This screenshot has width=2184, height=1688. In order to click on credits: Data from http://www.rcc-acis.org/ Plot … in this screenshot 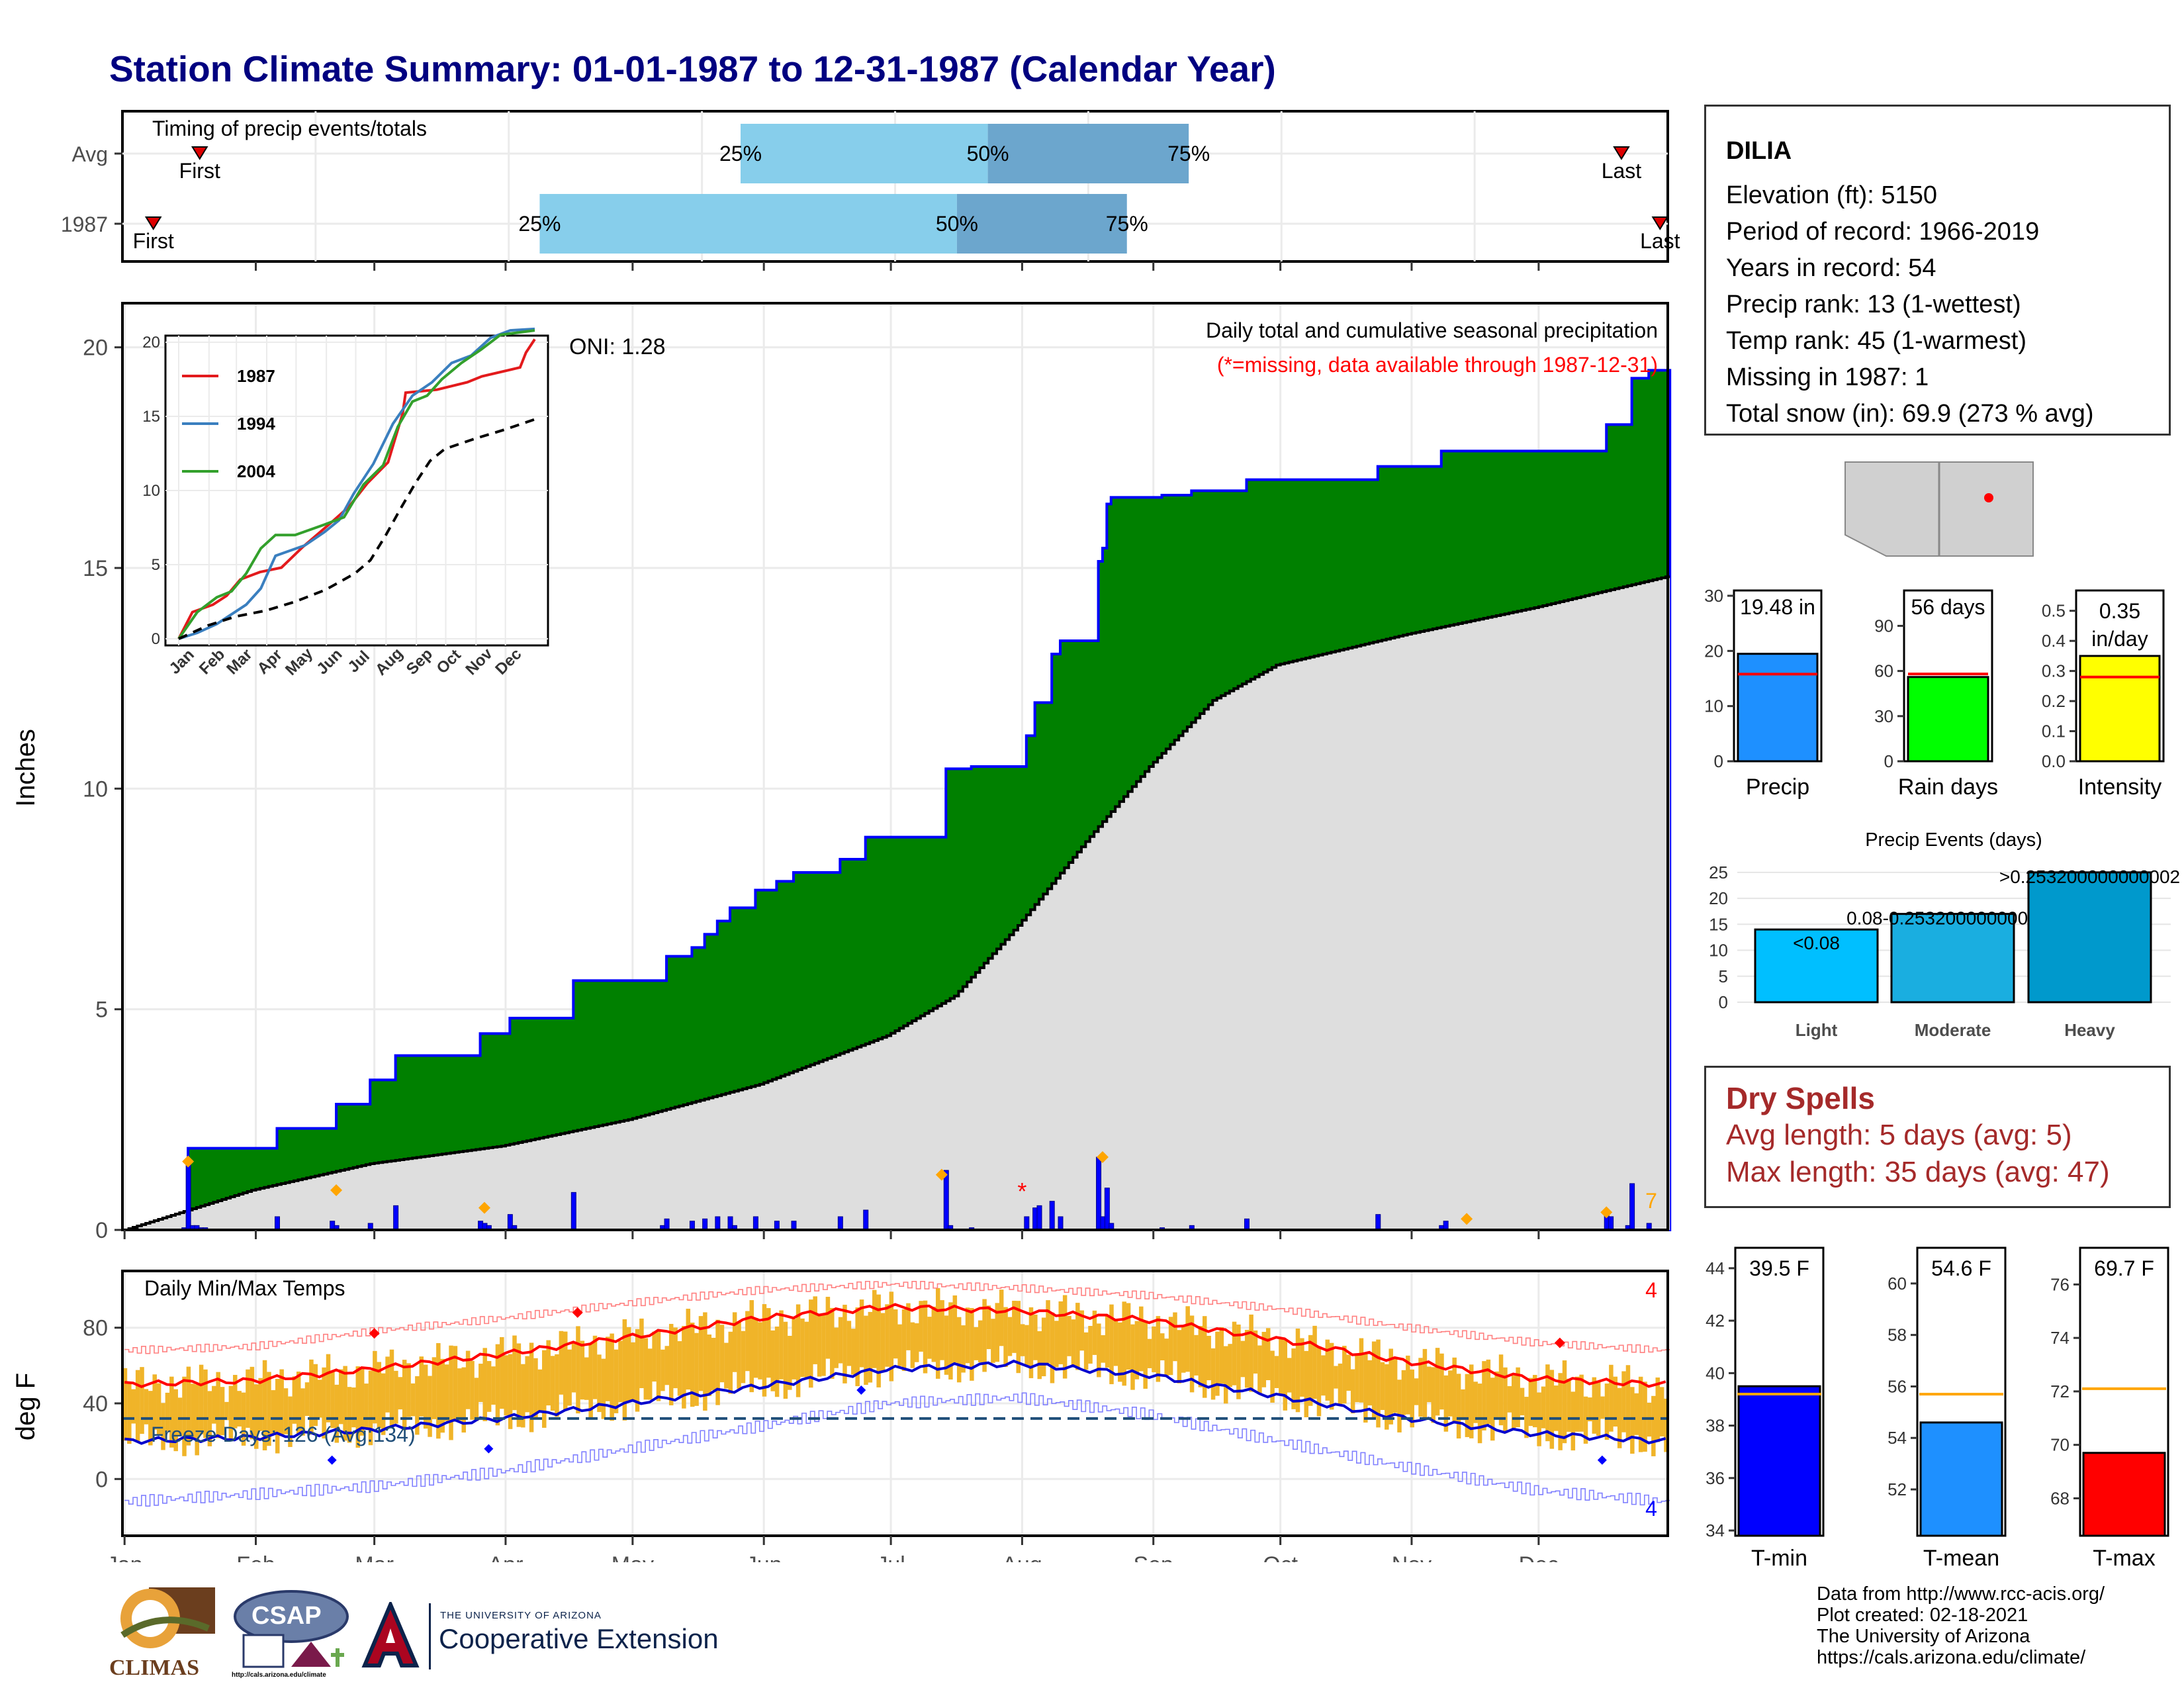, I will do `click(1961, 1625)`.